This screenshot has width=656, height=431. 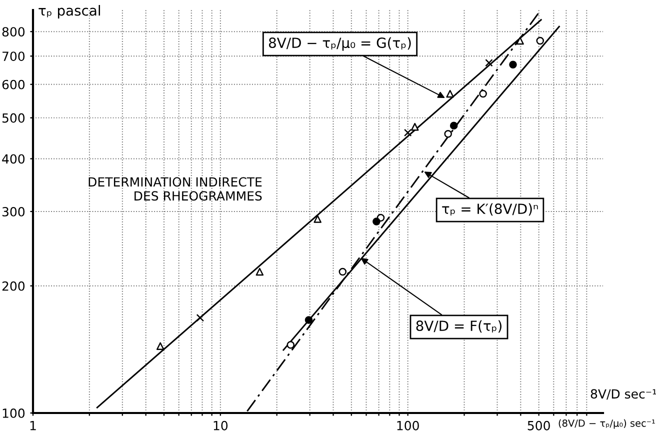 What do you see at coordinates (606, 424) in the screenshot?
I see `text: (8V/D − τₚ/μ₀) sec⁻¹` at bounding box center [606, 424].